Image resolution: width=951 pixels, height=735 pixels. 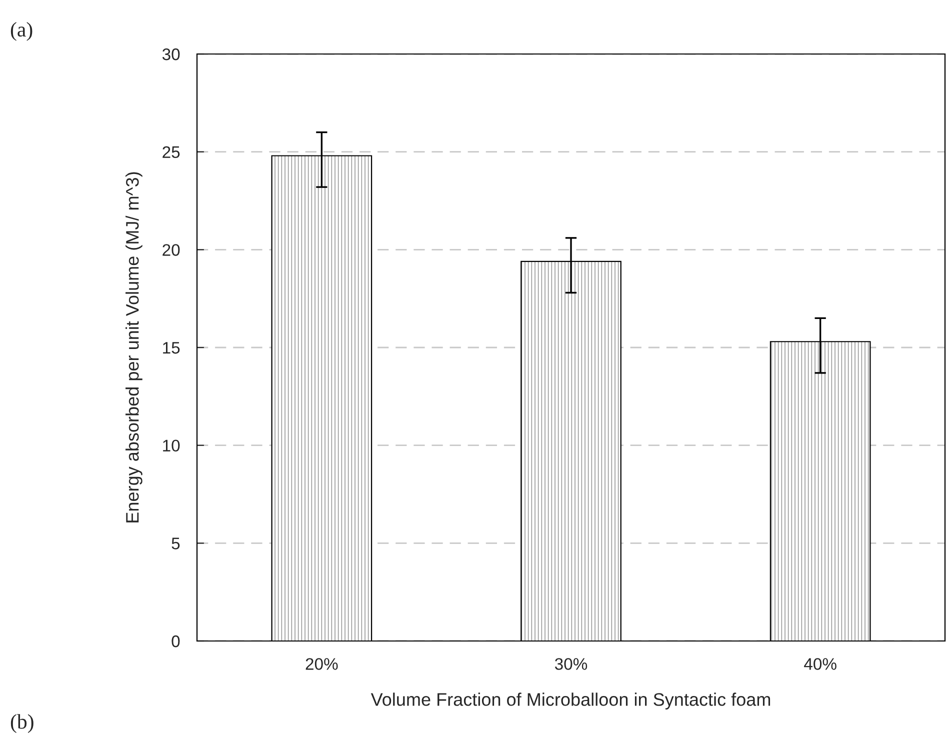 I want to click on x-tick-label: 20%, so click(x=322, y=664).